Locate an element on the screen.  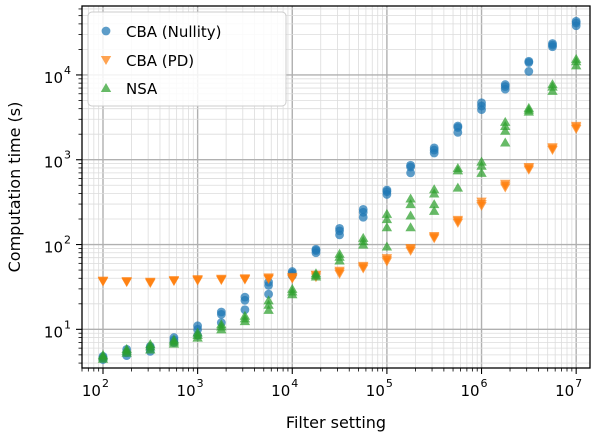
x-tick-label: 10 7 is located at coordinates (568, 388).